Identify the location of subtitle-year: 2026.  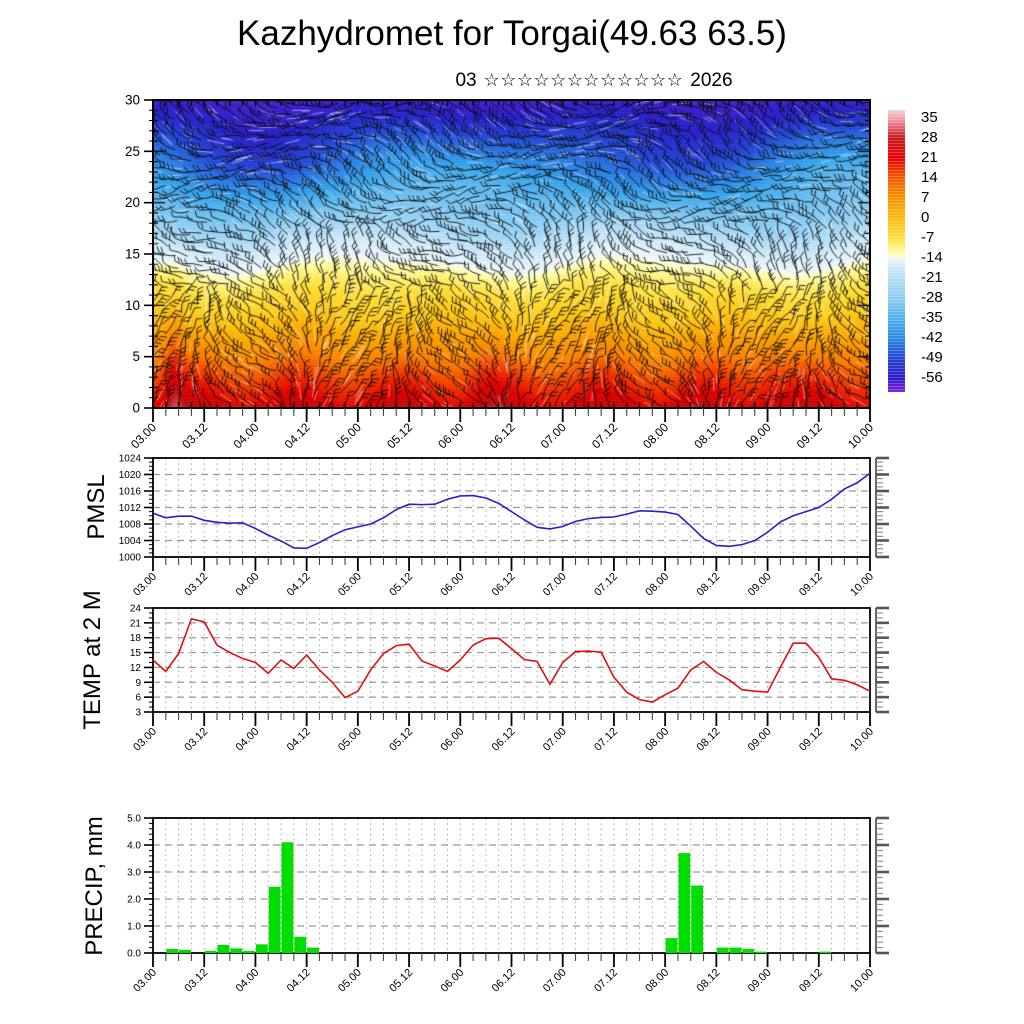
(711, 80).